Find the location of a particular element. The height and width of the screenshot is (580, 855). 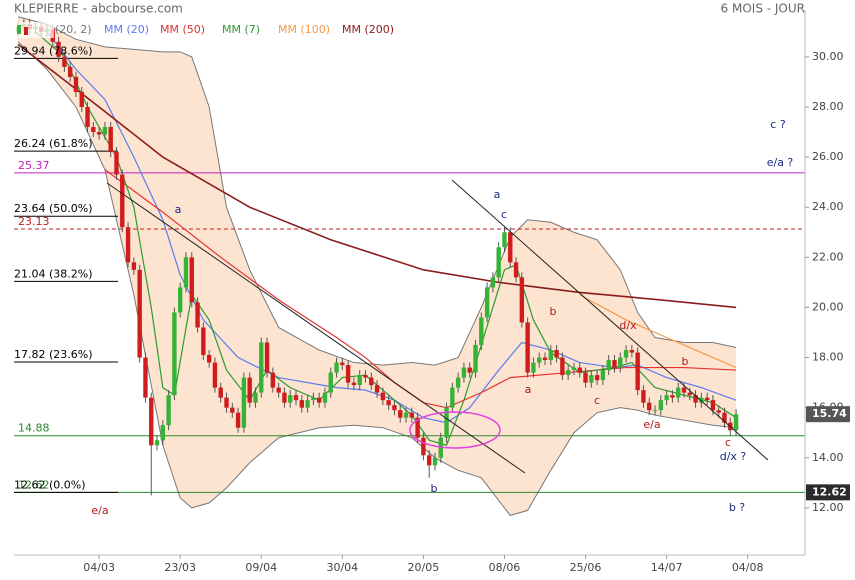

x-tick-label: 20/05 is located at coordinates (424, 567).